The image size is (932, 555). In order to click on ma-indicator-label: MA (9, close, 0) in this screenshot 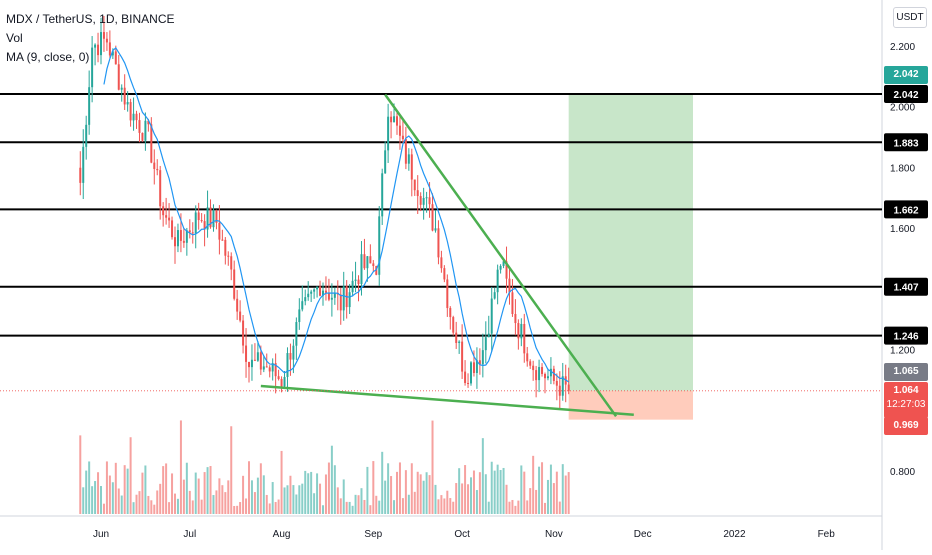, I will do `click(48, 57)`.